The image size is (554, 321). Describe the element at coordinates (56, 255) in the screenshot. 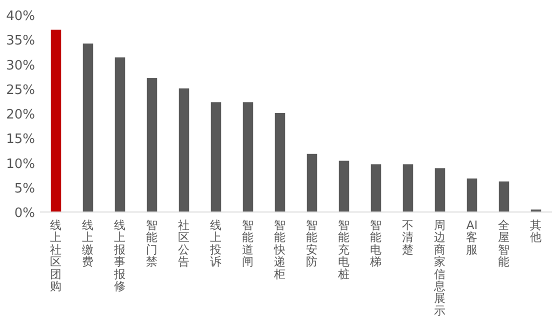

I see `x-tick-label: 线上社区团购` at that location.